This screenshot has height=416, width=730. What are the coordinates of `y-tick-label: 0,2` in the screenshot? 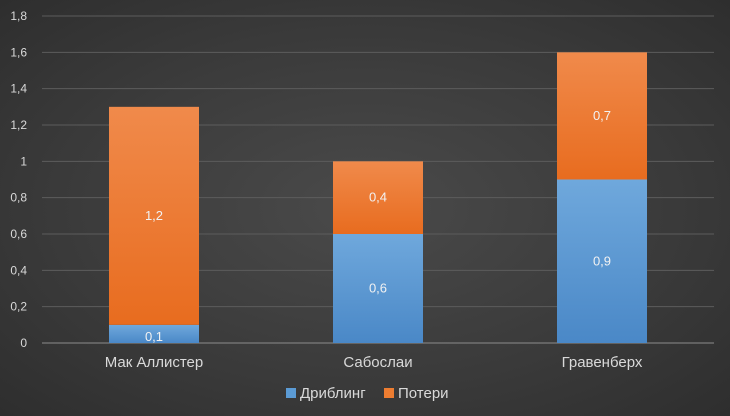 It's located at (18, 307).